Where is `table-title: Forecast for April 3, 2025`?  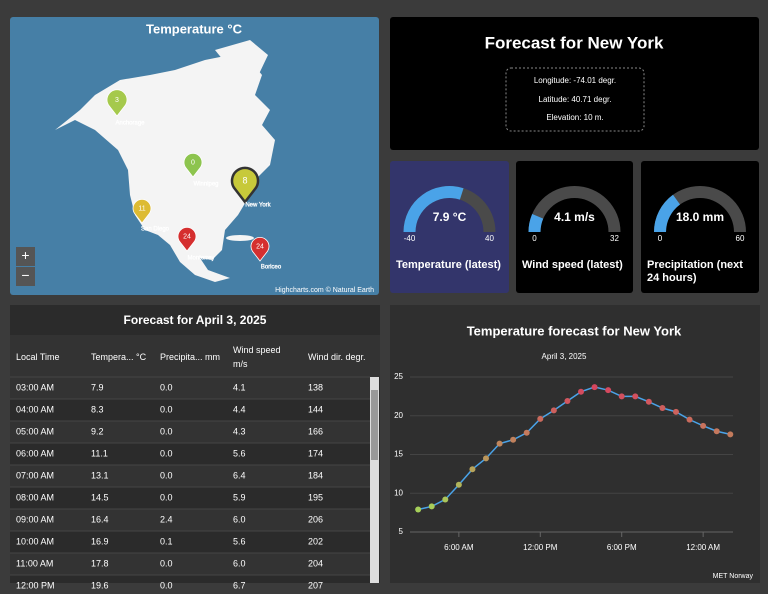 table-title: Forecast for April 3, 2025 is located at coordinates (195, 320).